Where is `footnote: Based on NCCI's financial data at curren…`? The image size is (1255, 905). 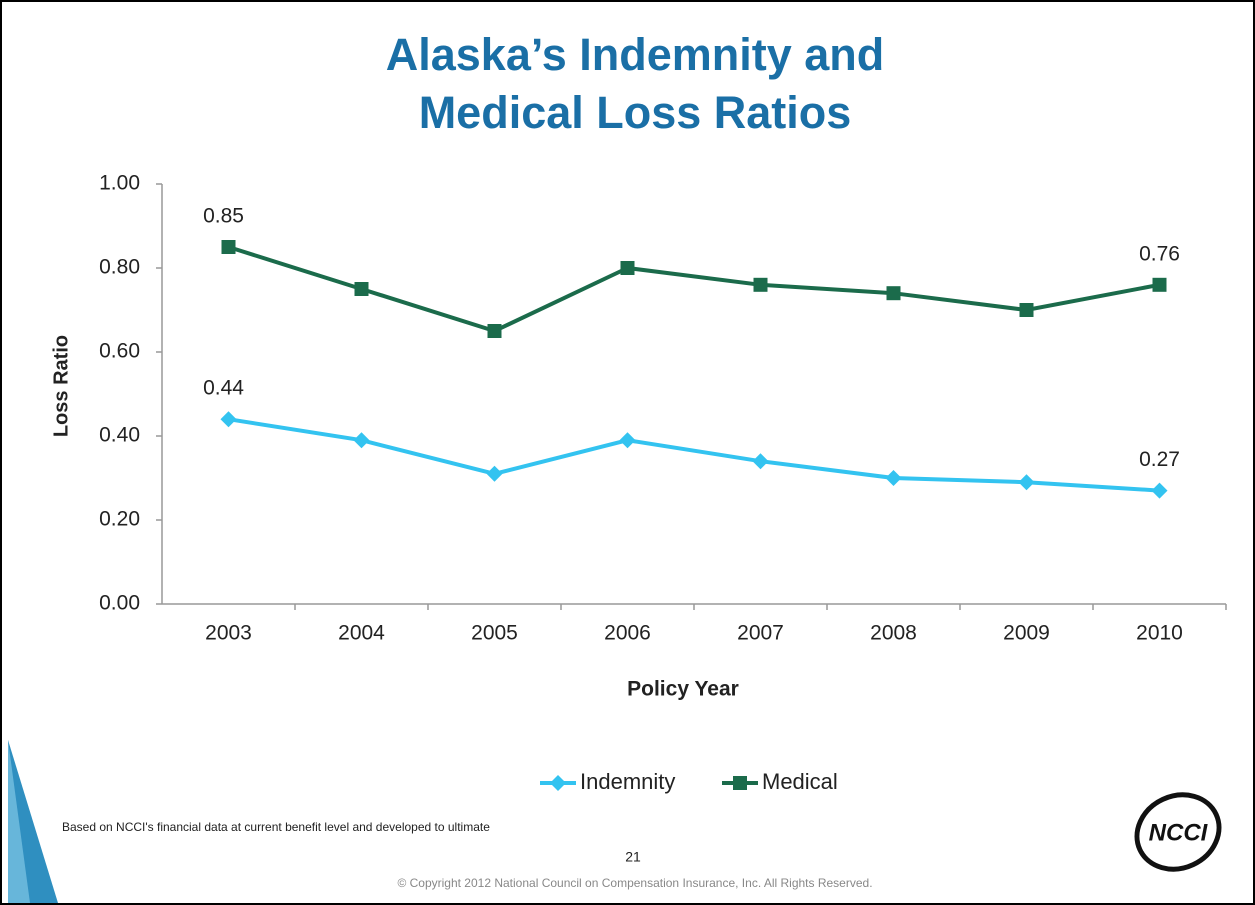 footnote: Based on NCCI's financial data at curren… is located at coordinates (276, 827).